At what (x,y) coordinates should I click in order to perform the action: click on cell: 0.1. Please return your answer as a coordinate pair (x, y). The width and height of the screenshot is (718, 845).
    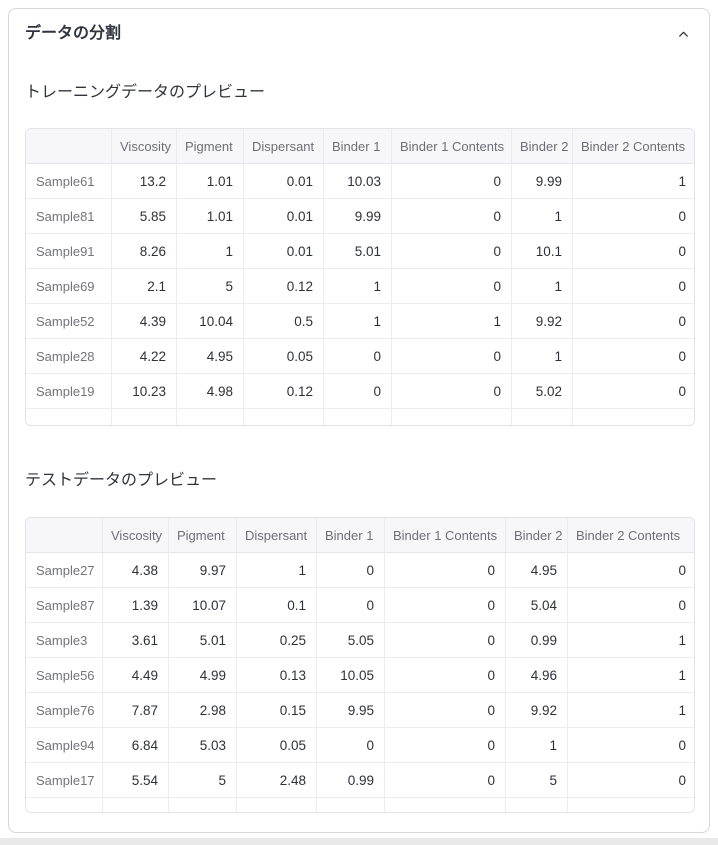
    Looking at the image, I should click on (276, 605).